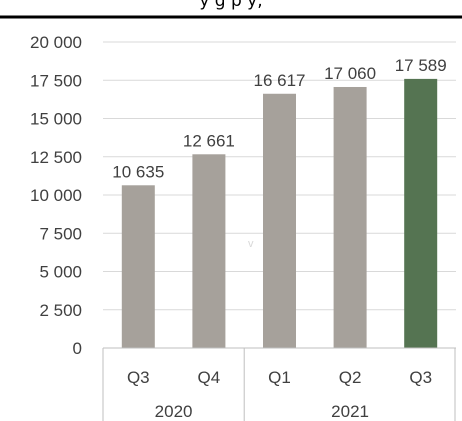 The image size is (462, 421). I want to click on data-label: 17 589, so click(421, 65).